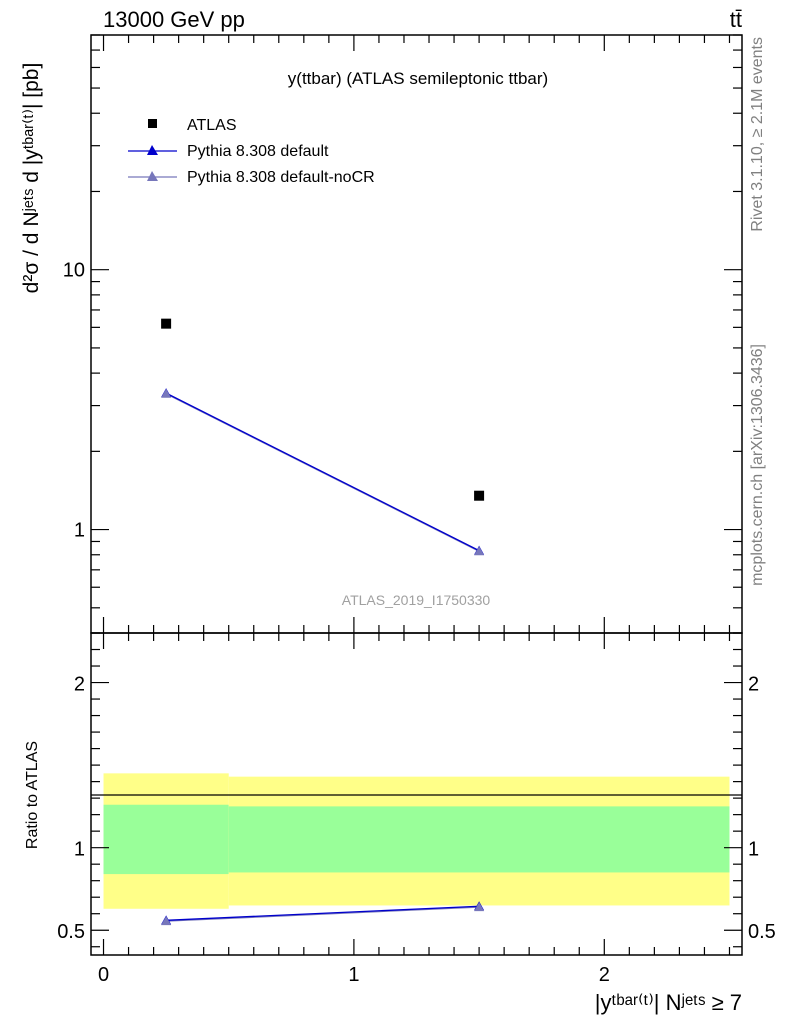 Image resolution: width=786 pixels, height=1024 pixels. I want to click on ratio-data-marks, so click(323, 913).